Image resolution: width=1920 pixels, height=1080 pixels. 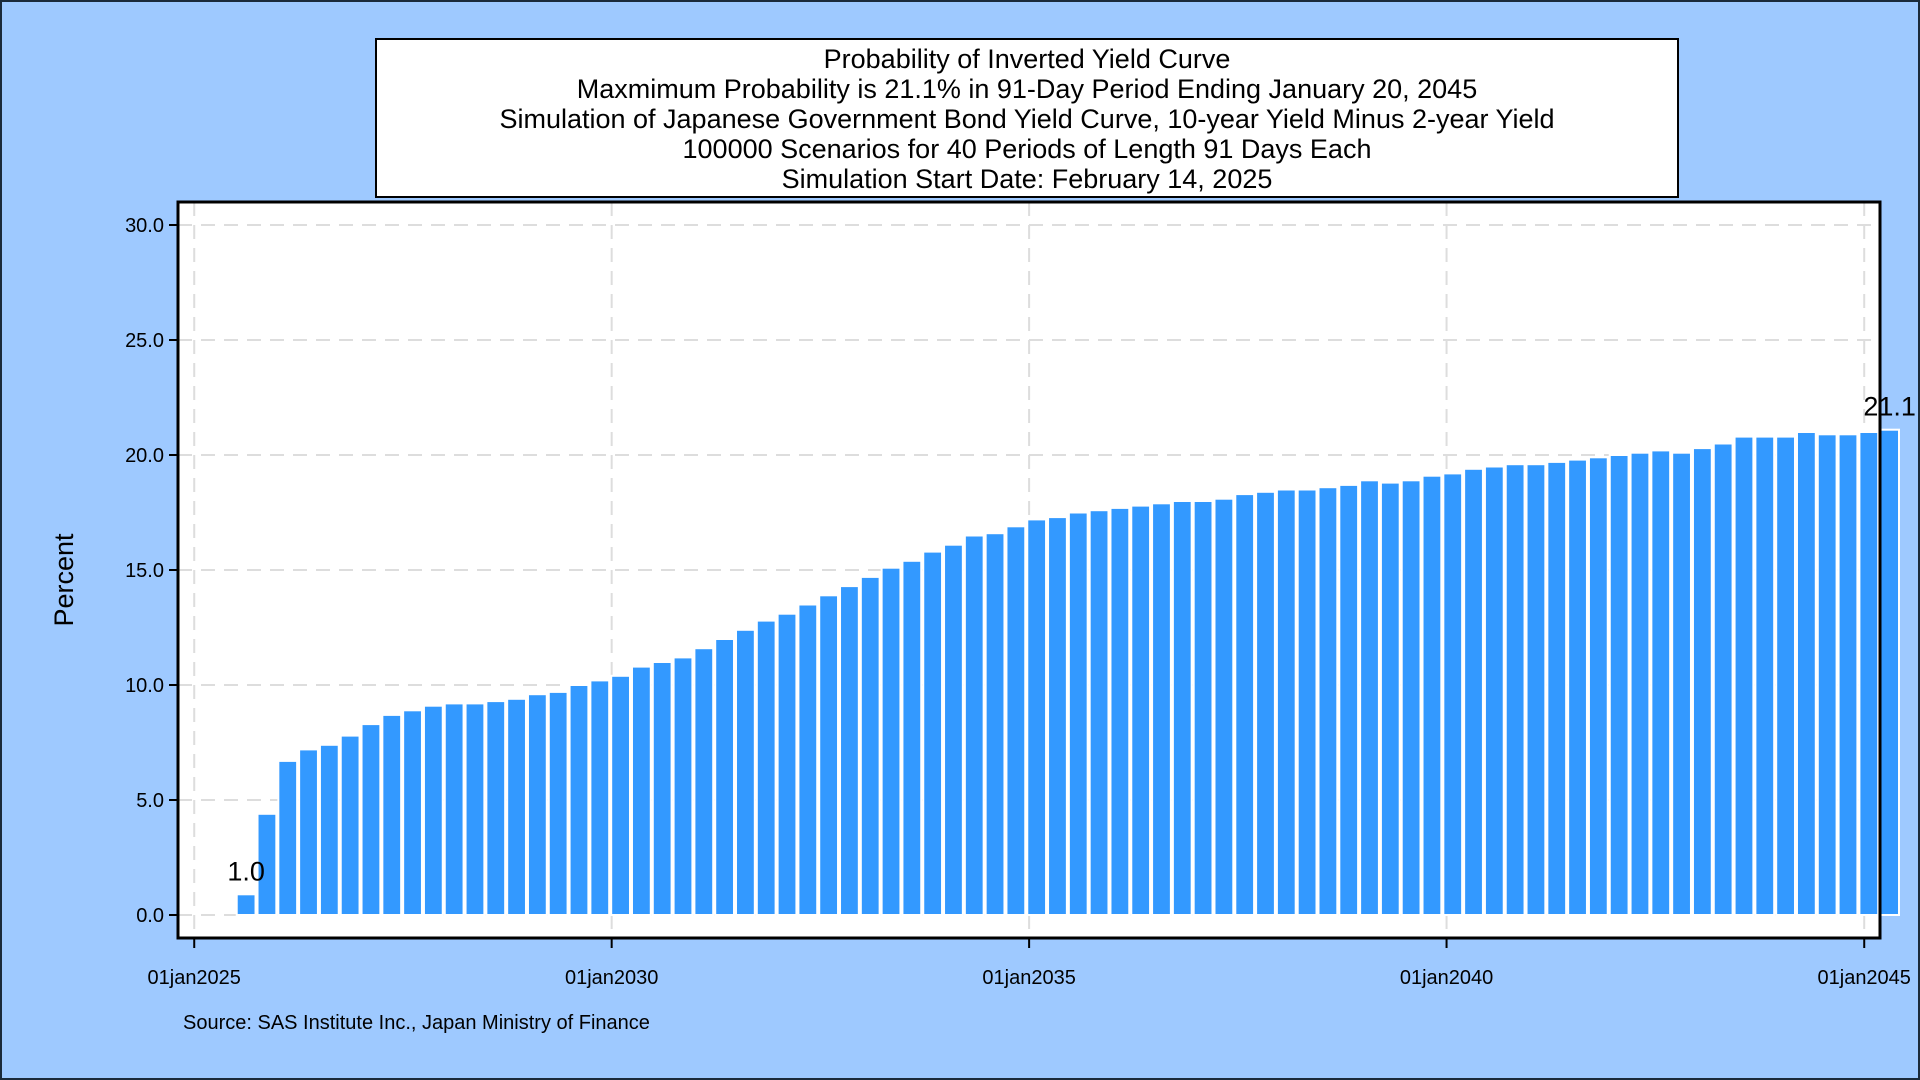 I want to click on data-label: 21.1, so click(x=1889, y=407).